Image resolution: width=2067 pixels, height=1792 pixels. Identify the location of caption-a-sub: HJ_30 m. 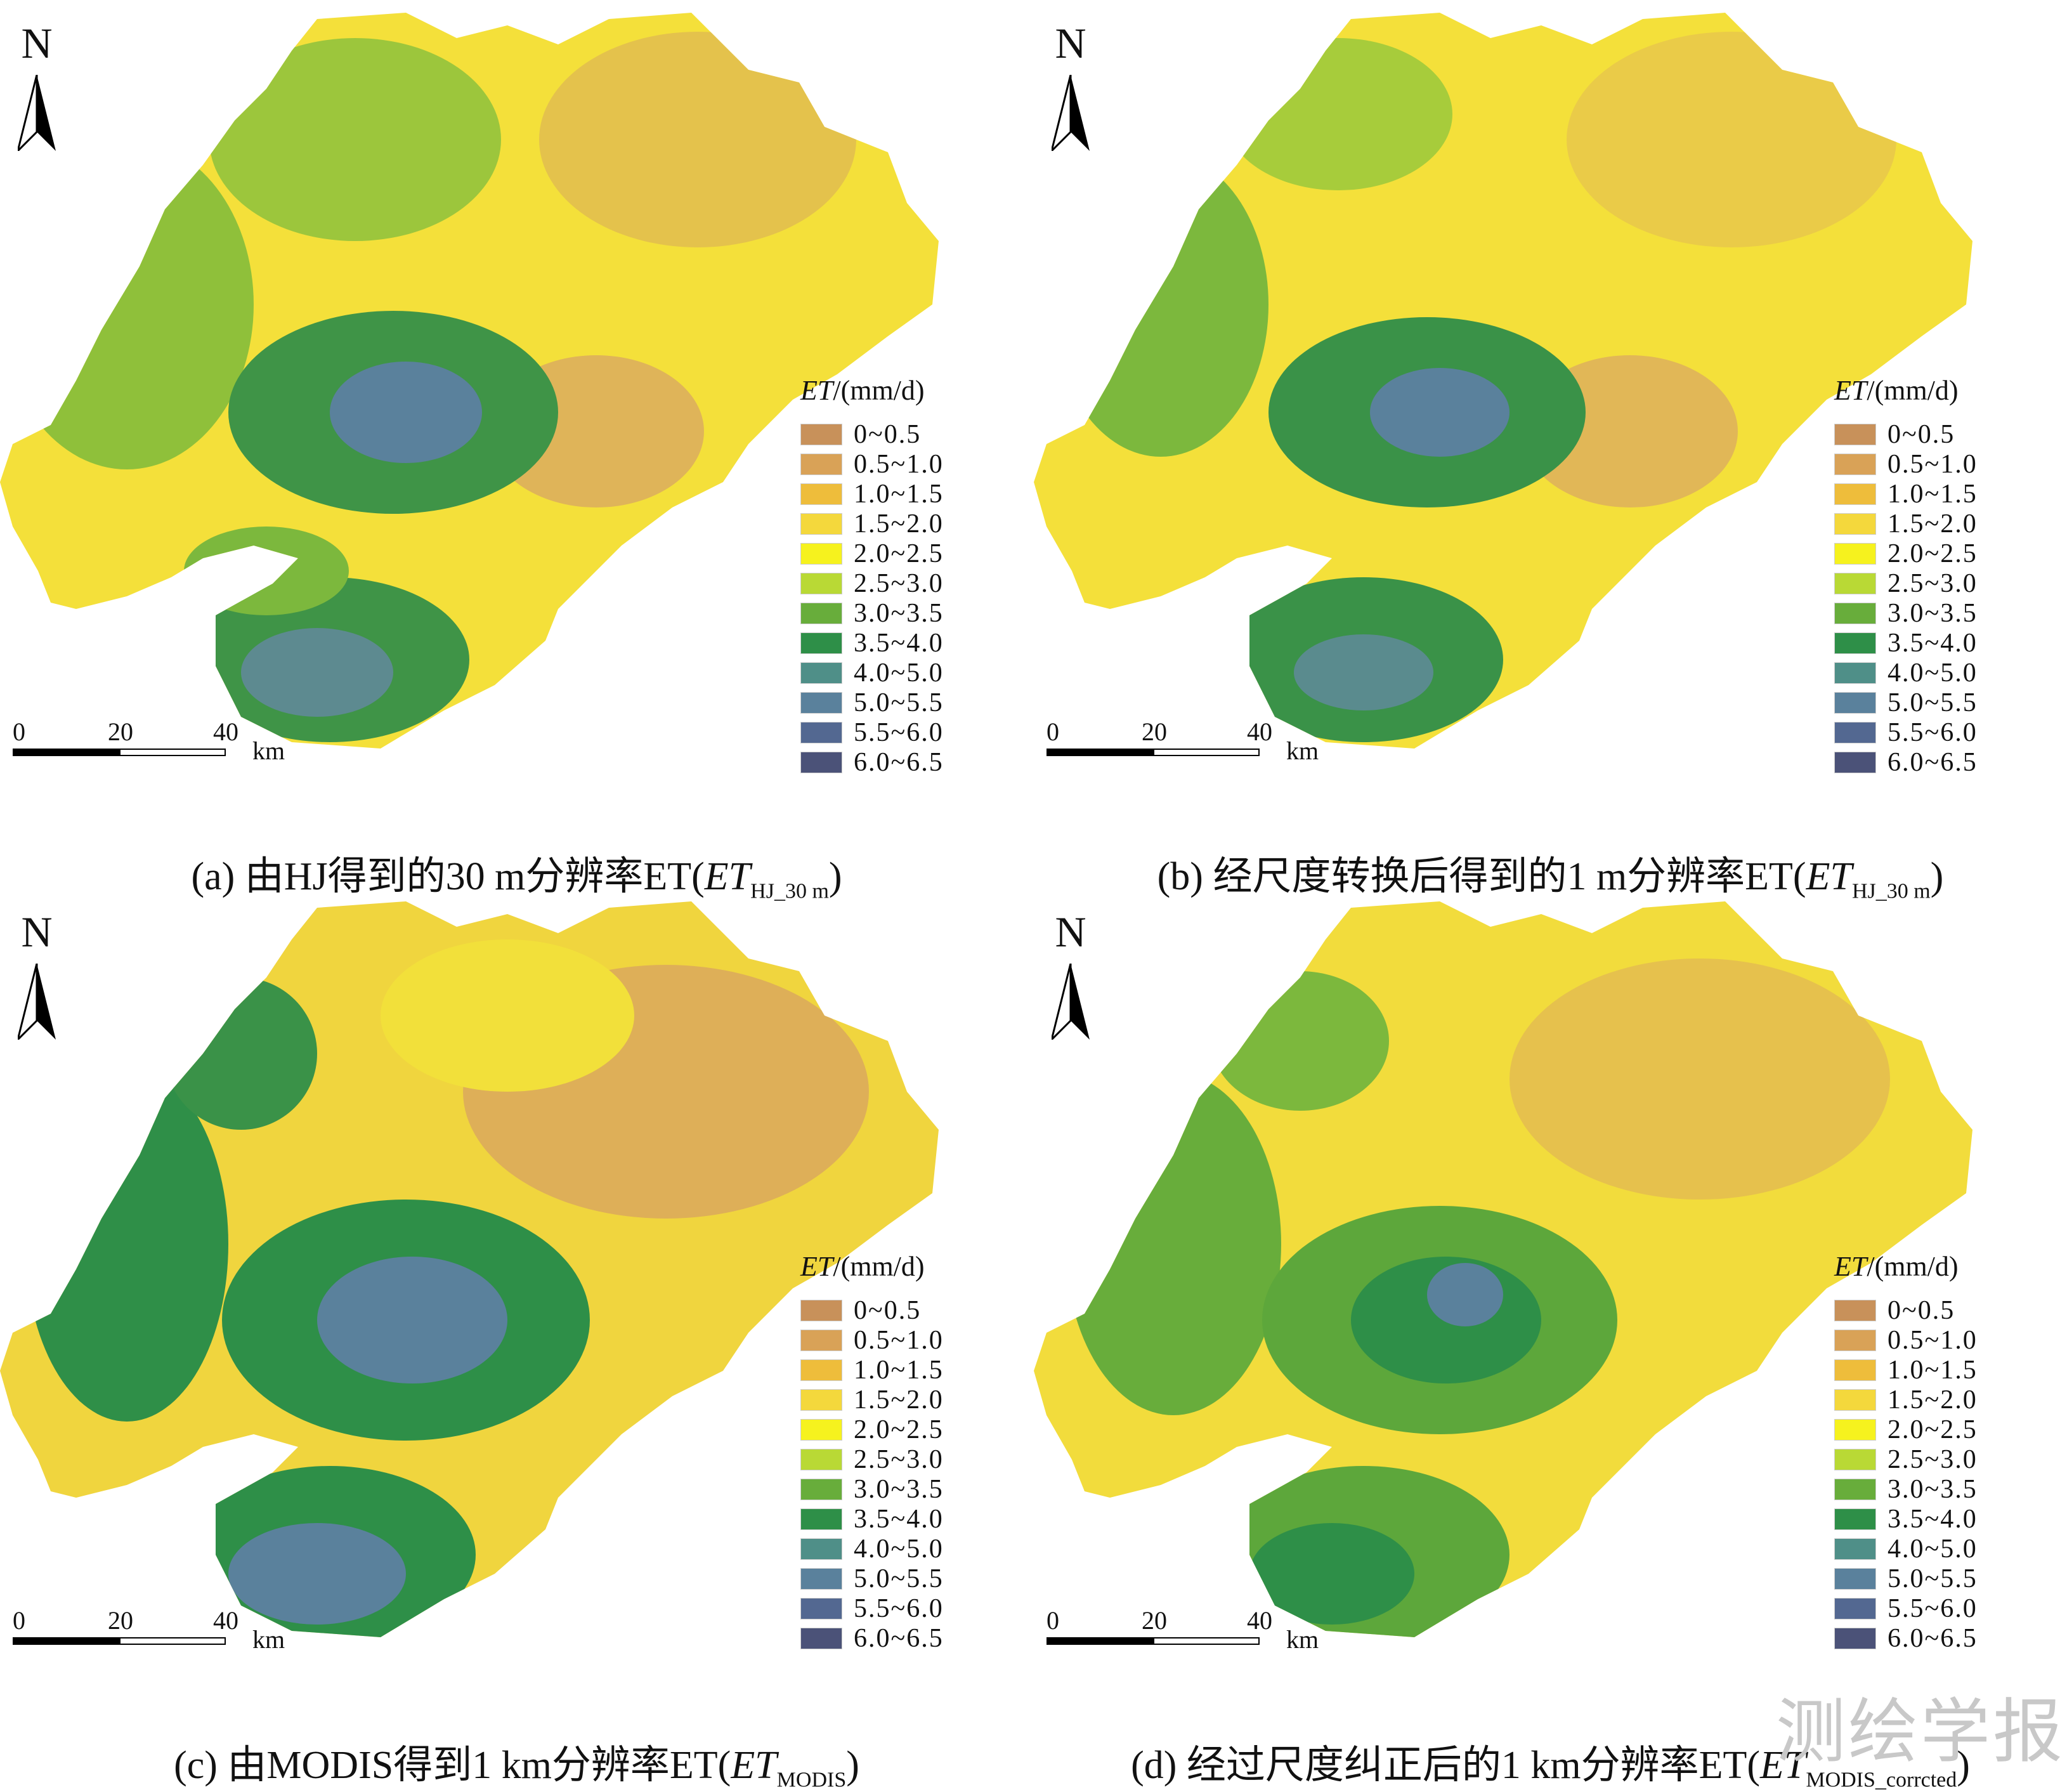
(789, 891).